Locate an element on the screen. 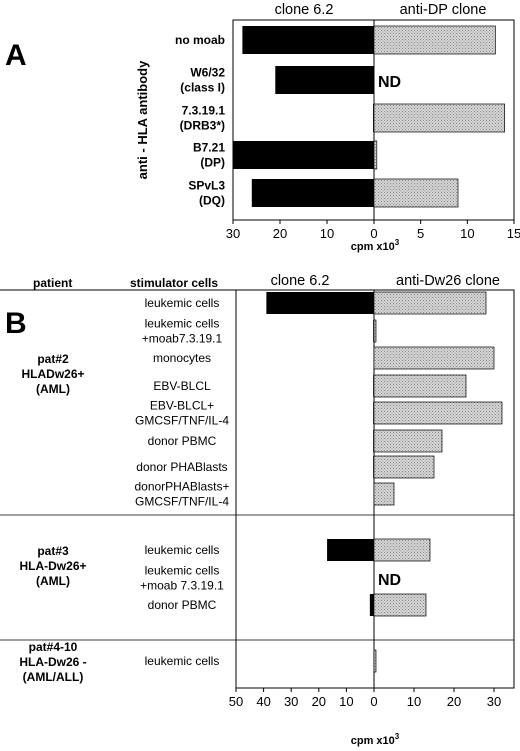 The width and height of the screenshot is (520, 751). panel-b-category-label: +moab7.3.19.1 is located at coordinates (182, 339).